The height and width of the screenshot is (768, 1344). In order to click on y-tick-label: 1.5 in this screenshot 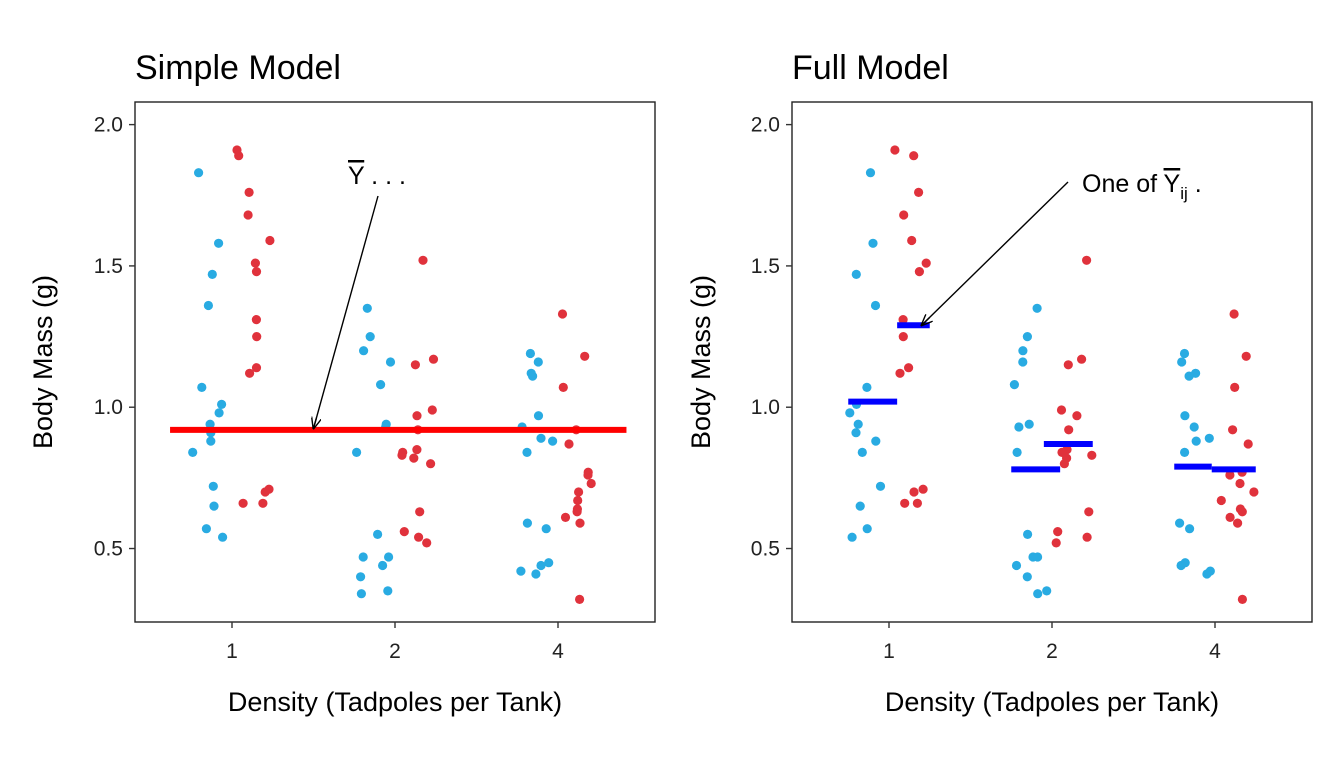, I will do `click(108, 266)`.